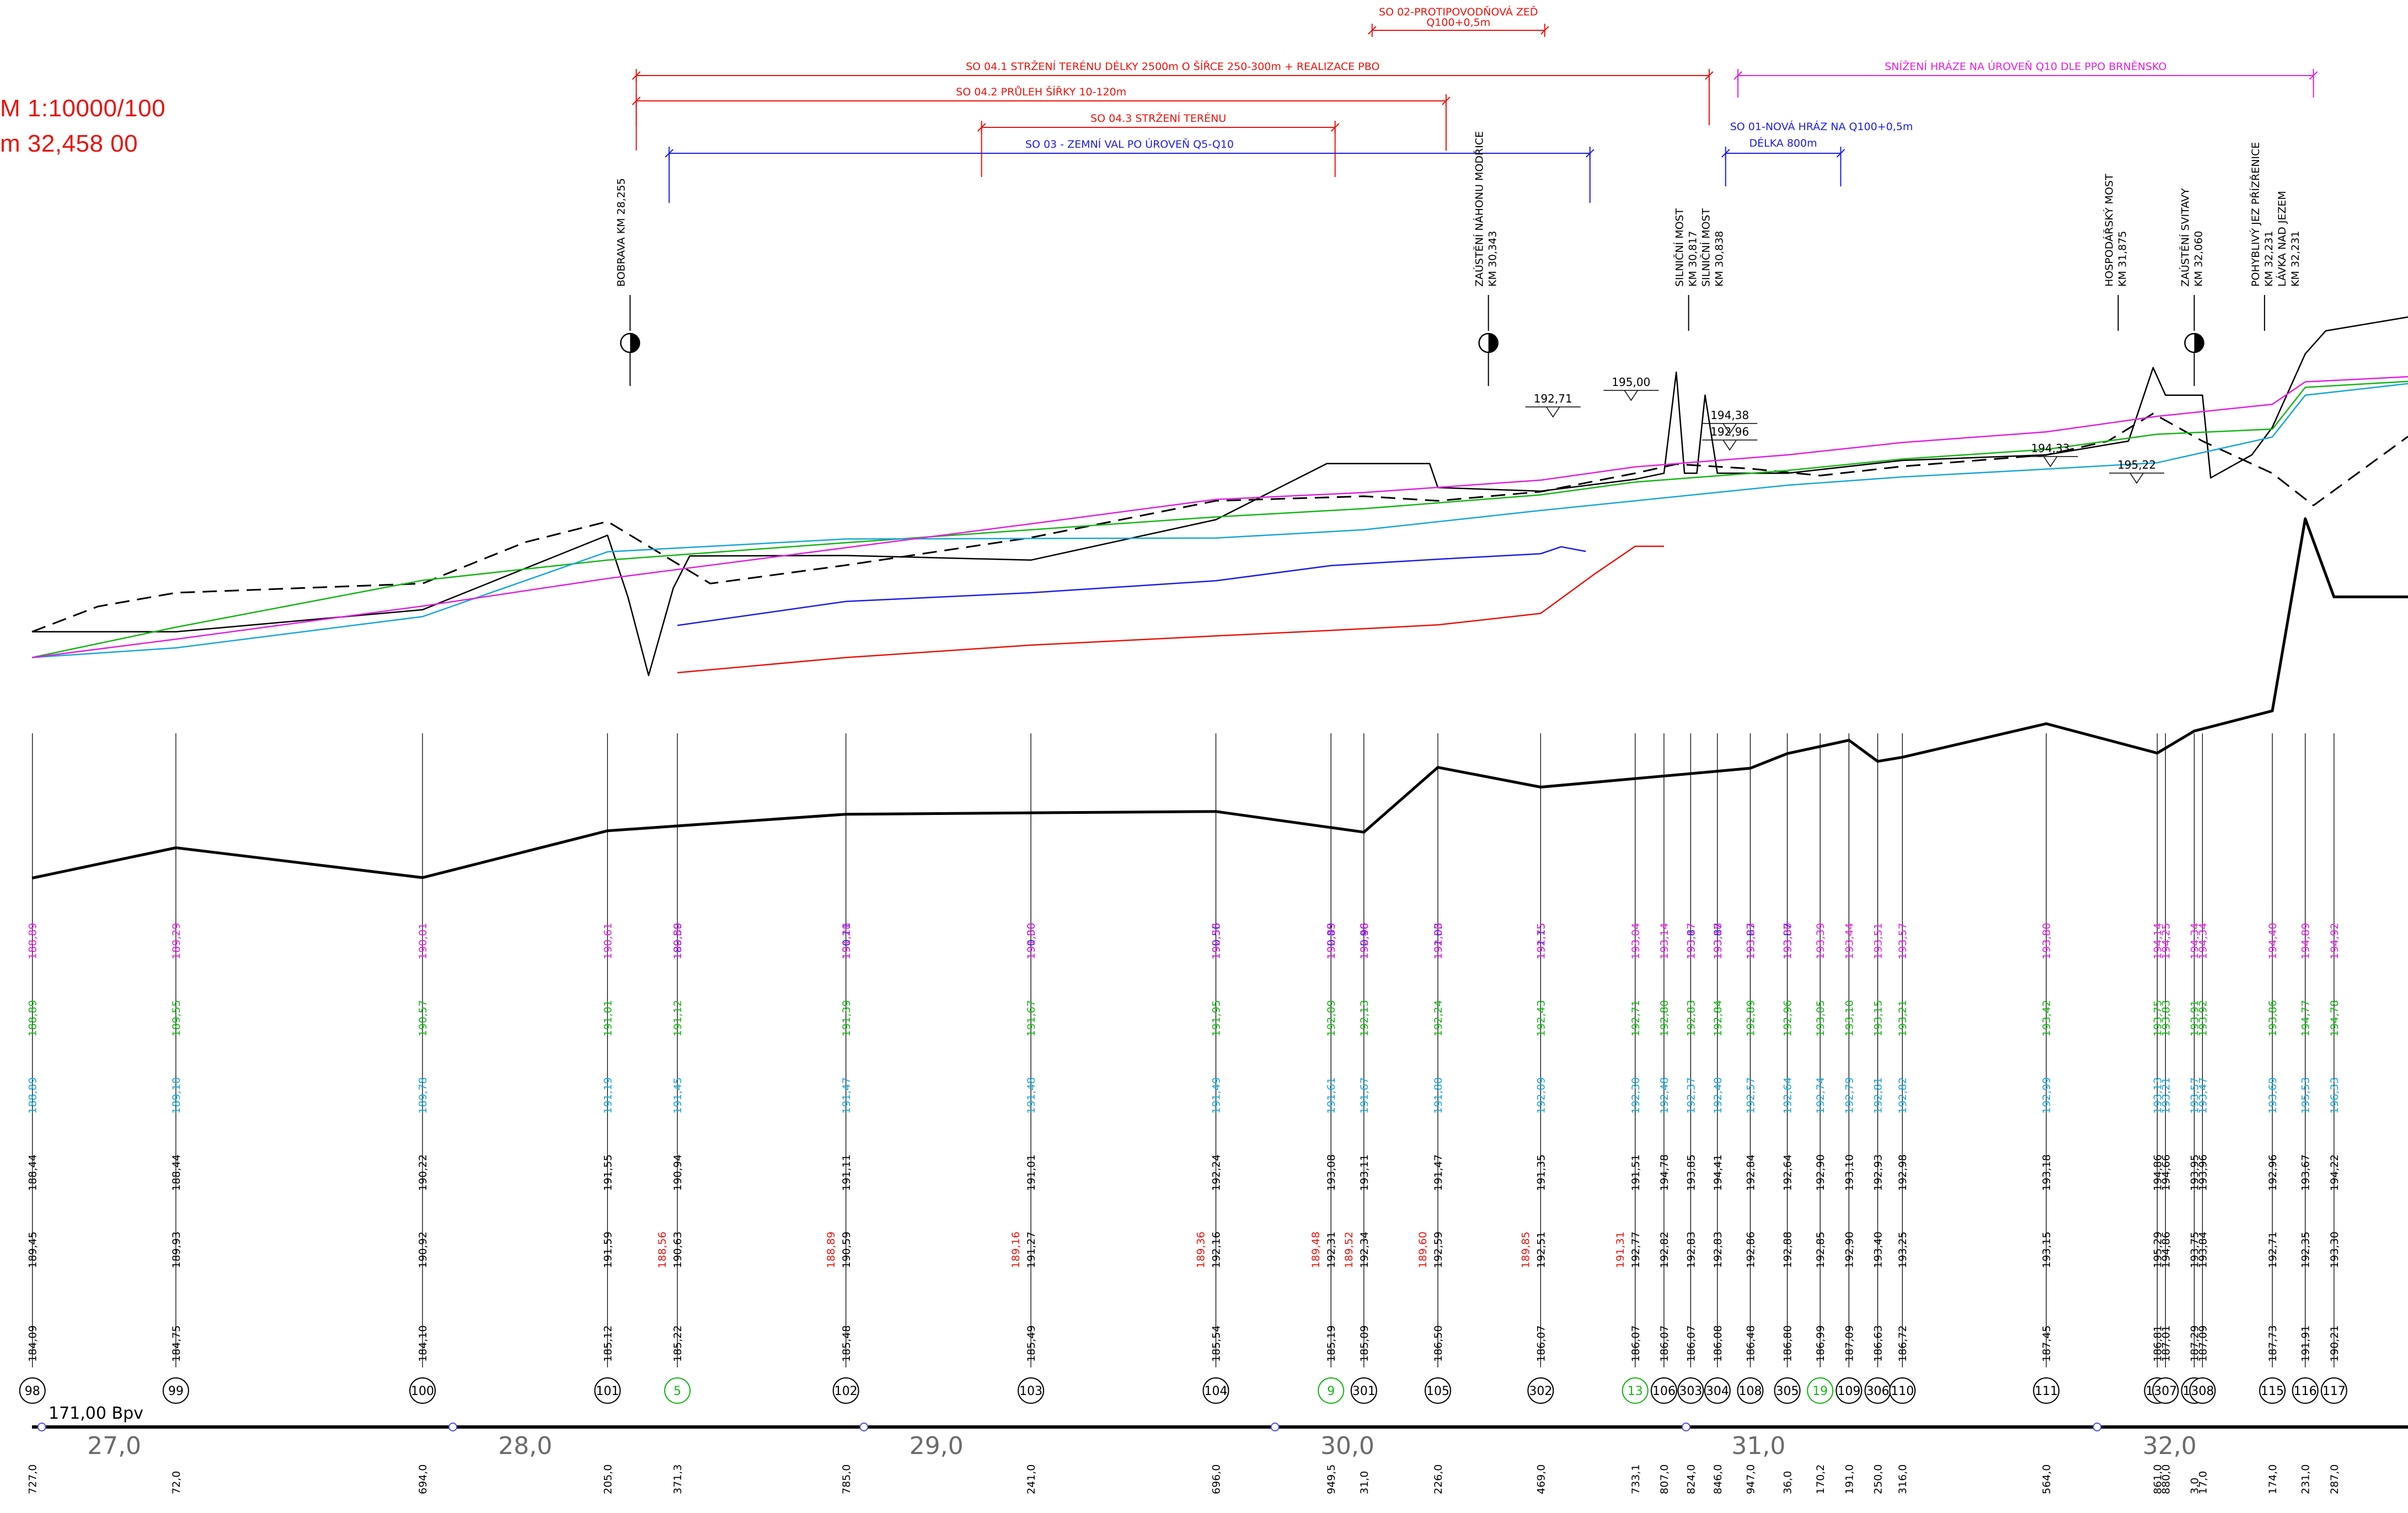 The width and height of the screenshot is (2408, 1513). I want to click on station-value-s_black: 193,96, so click(2203, 1173).